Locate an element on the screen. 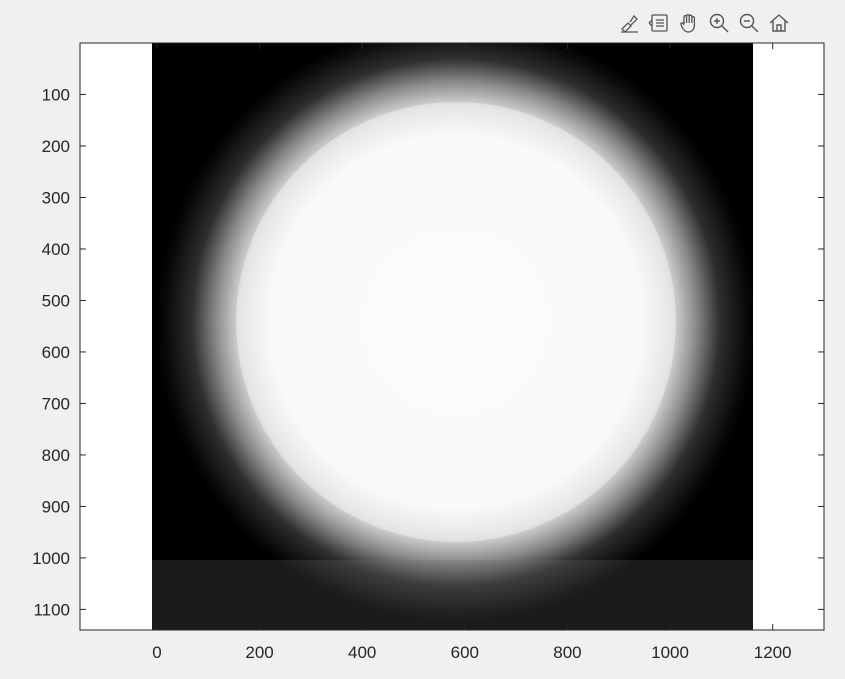  x-tick-label: 1200 is located at coordinates (773, 652).